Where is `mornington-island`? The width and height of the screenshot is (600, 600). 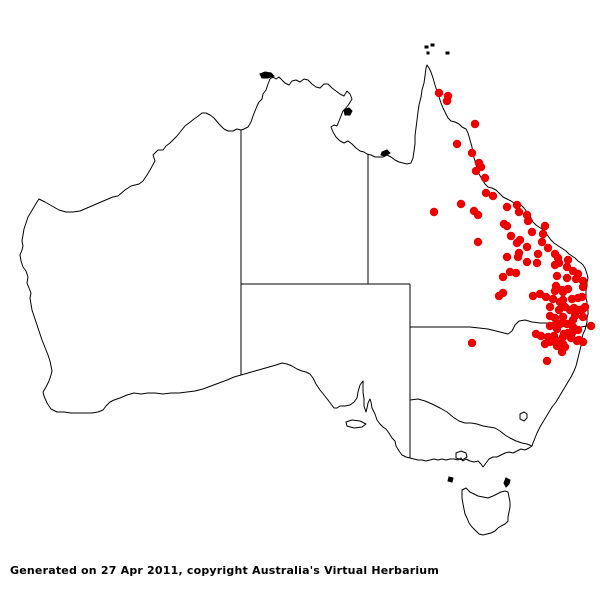
mornington-island is located at coordinates (385, 153).